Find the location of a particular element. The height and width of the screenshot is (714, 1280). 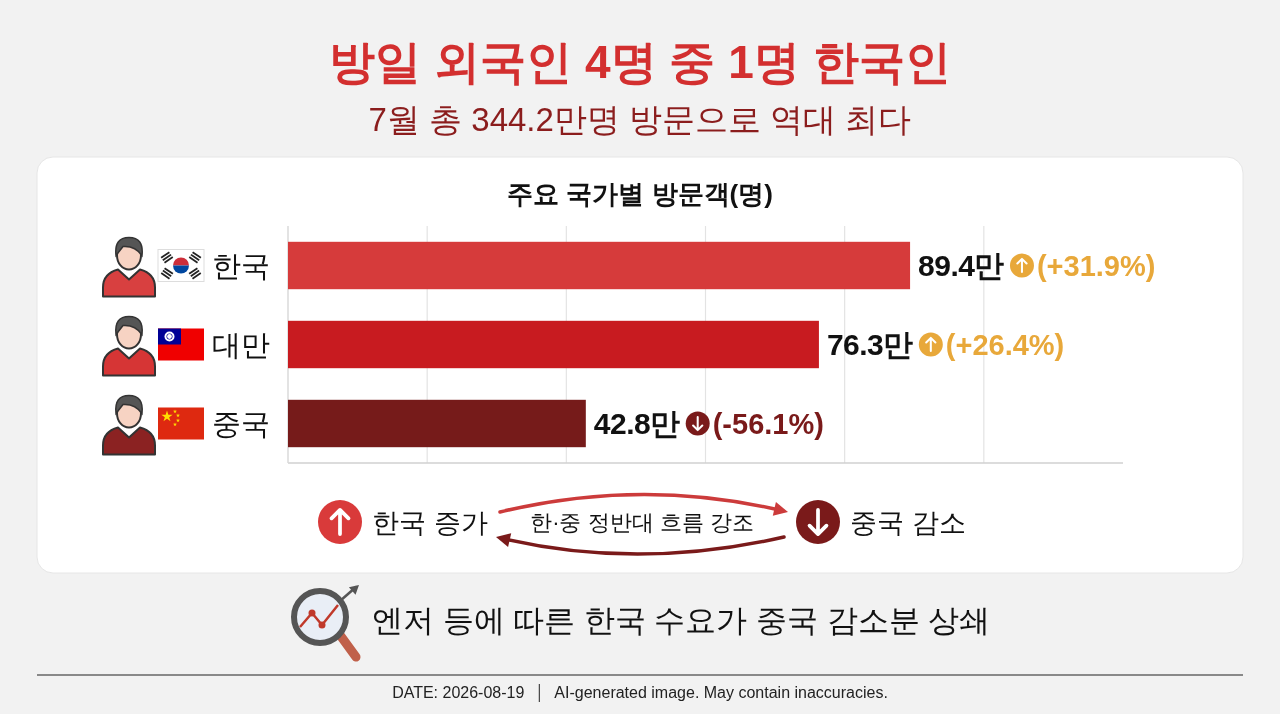

data-label: 76.3만 is located at coordinates (870, 345).